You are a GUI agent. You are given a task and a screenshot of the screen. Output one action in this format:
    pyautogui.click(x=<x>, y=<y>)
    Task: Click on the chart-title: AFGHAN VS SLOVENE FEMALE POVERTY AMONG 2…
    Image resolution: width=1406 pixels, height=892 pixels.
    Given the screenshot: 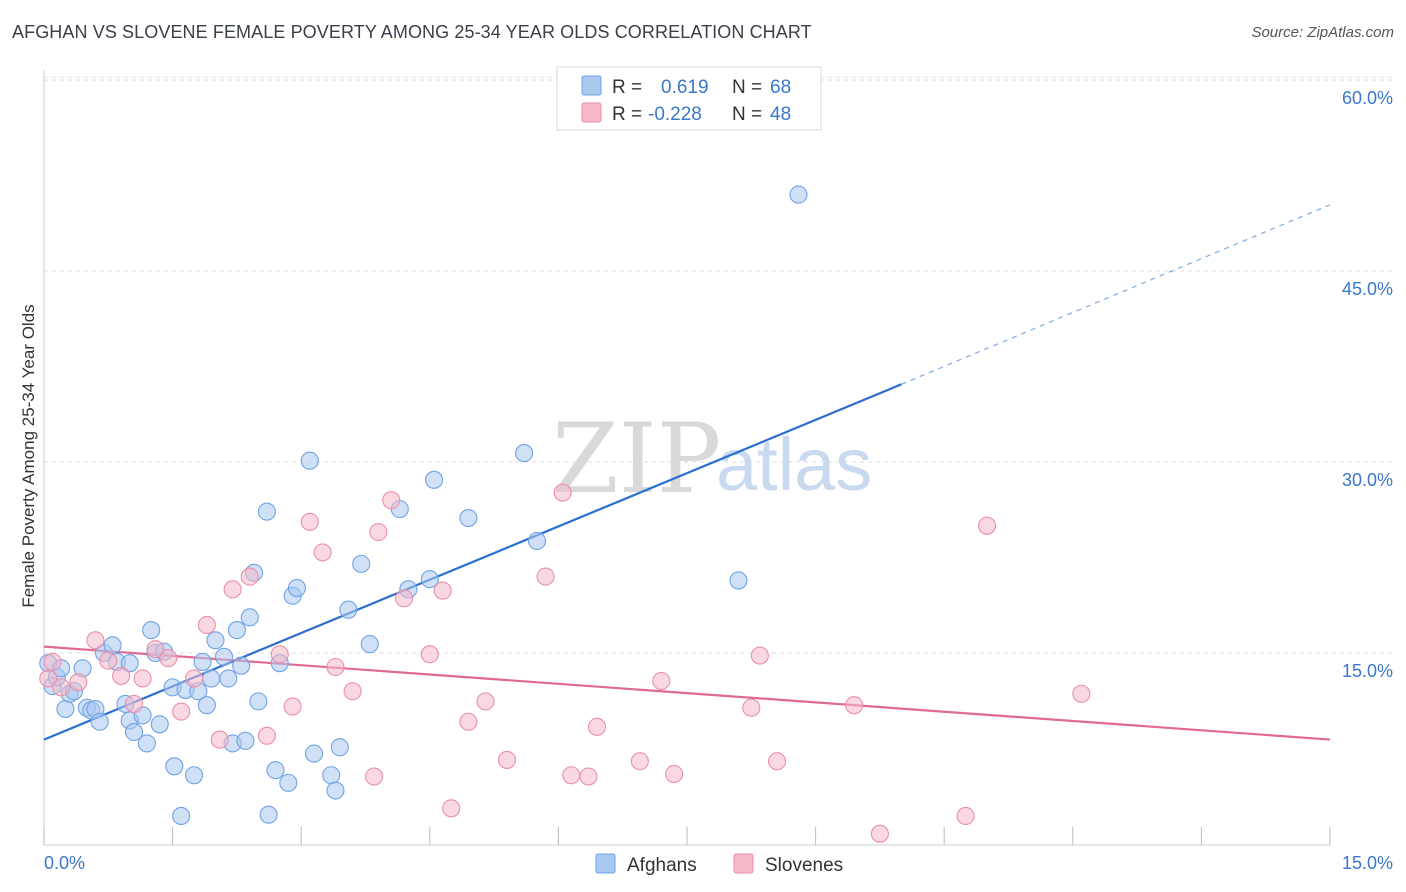 What is the action you would take?
    pyautogui.click(x=412, y=32)
    